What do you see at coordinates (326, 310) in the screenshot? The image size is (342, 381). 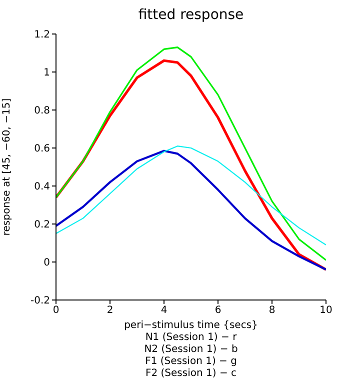 I see `x-tick-label: 10` at bounding box center [326, 310].